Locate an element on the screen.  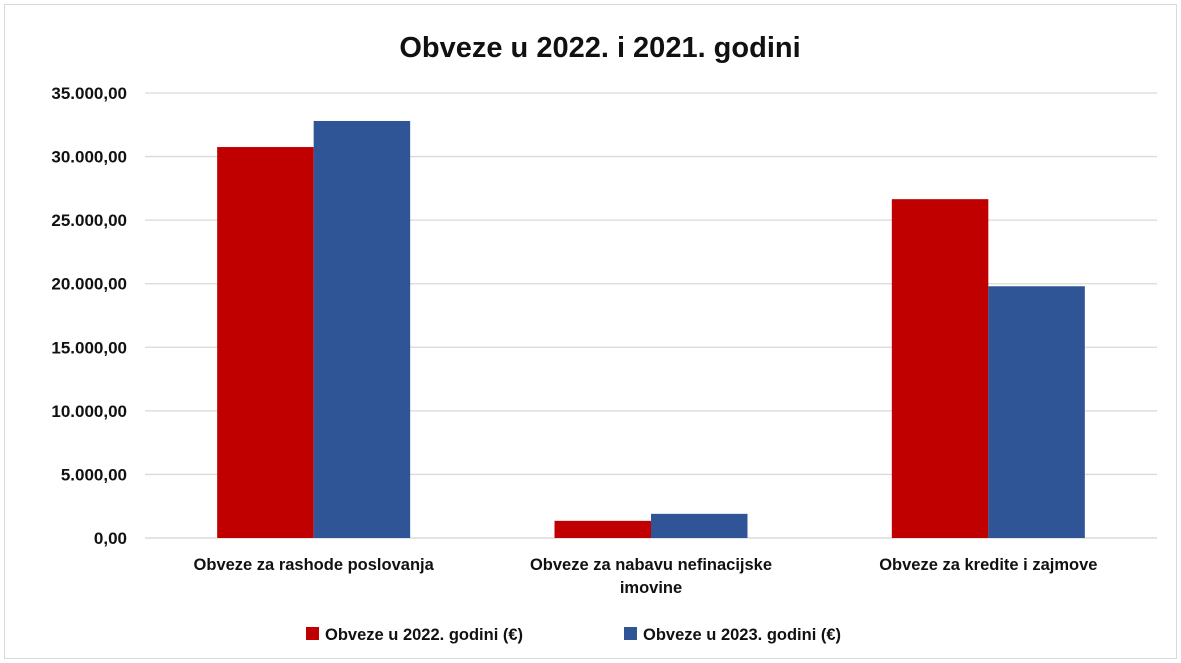
y-tick-label: 5.000,00 is located at coordinates (94, 474).